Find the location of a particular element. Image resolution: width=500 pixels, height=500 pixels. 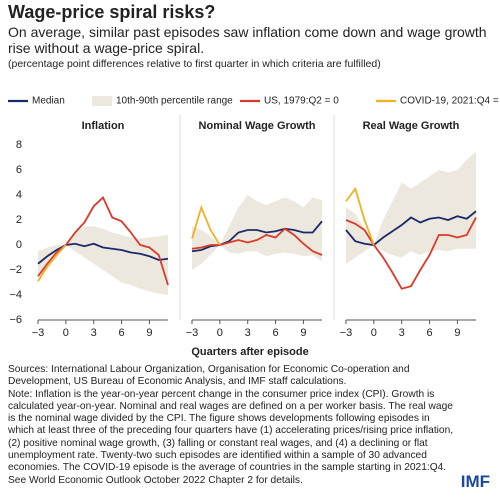

y-tick-label: 6 is located at coordinates (19, 170).